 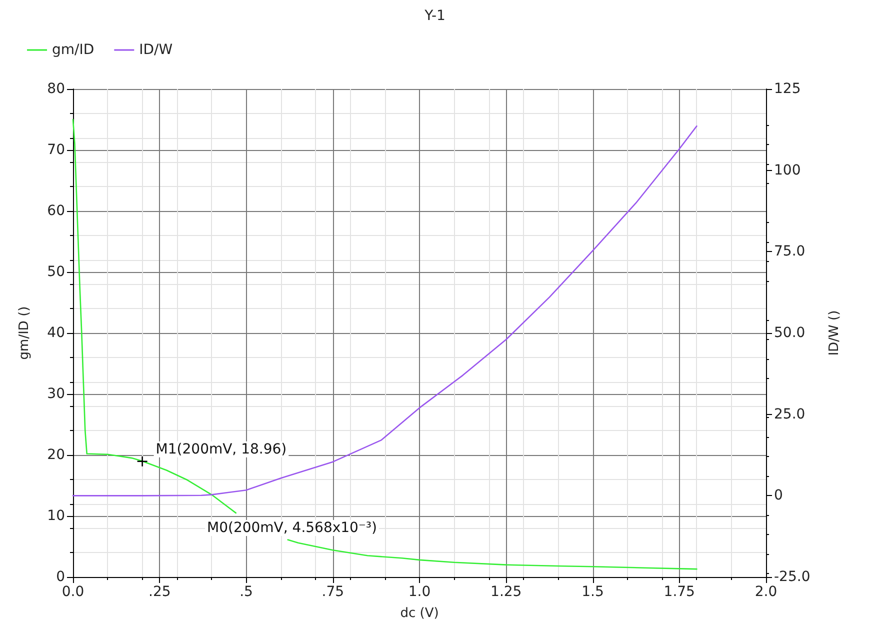 I want to click on x-axis-title: dc (V), so click(x=419, y=613).